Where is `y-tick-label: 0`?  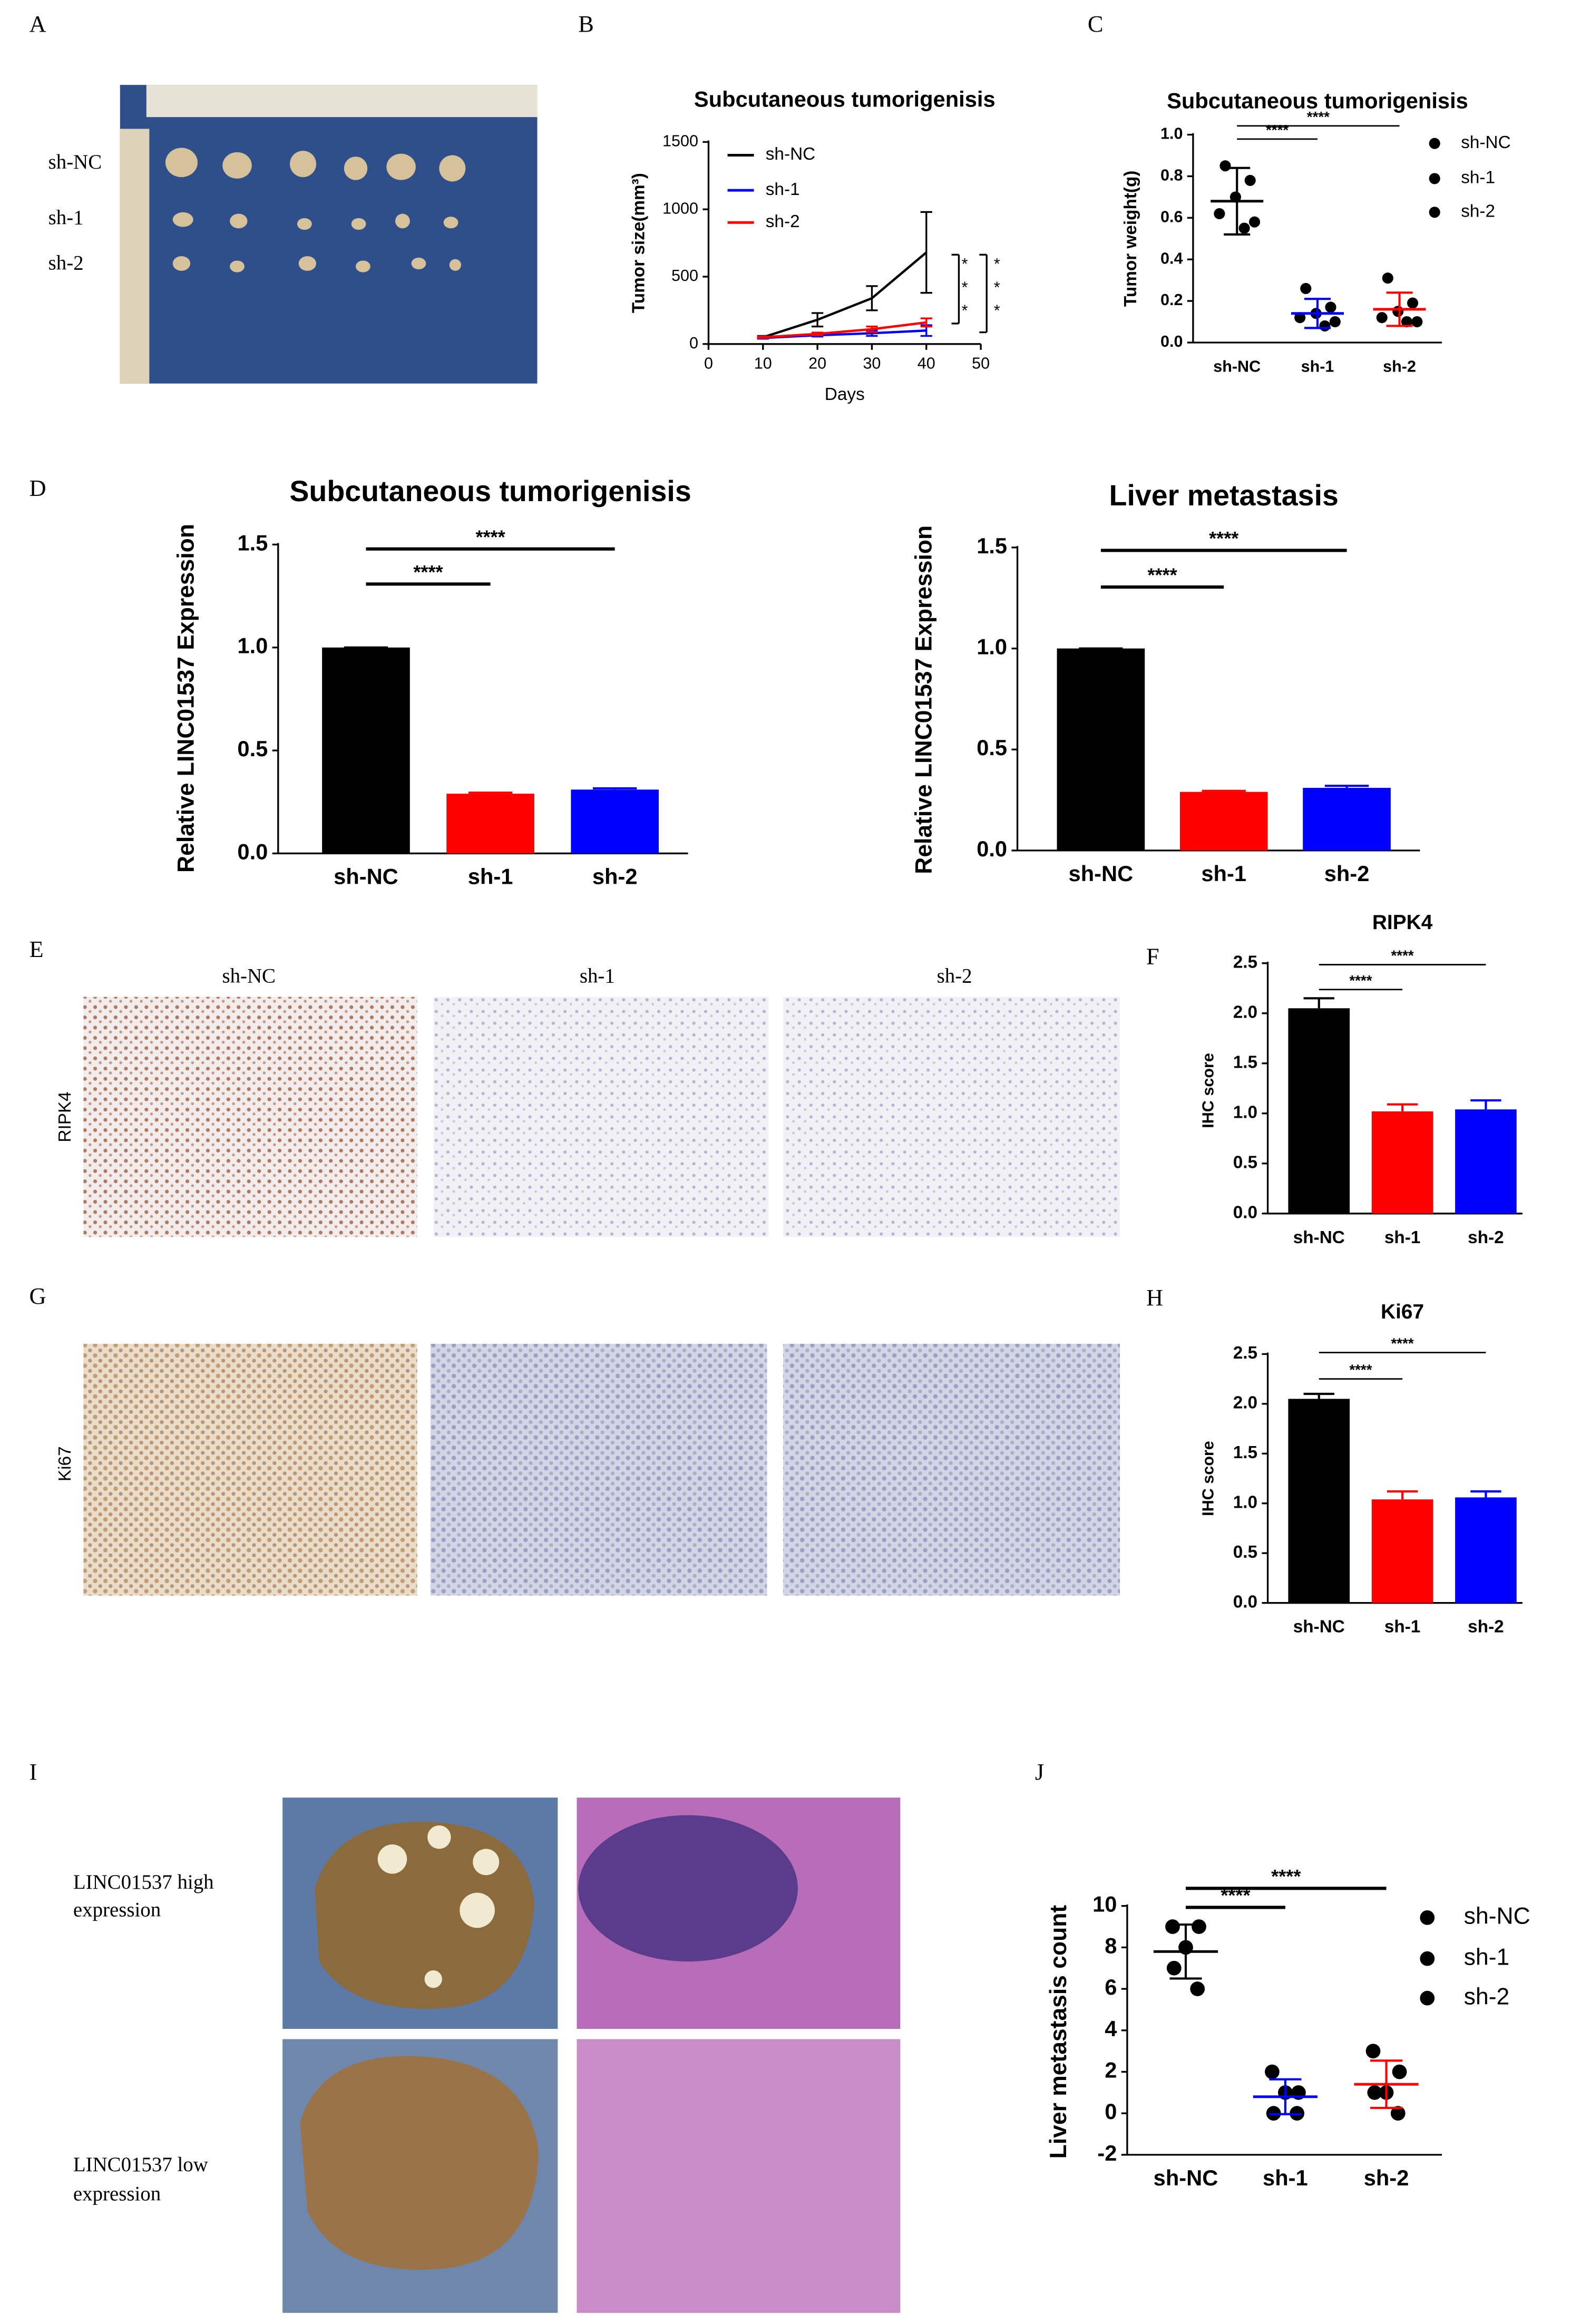
y-tick-label: 0 is located at coordinates (694, 343).